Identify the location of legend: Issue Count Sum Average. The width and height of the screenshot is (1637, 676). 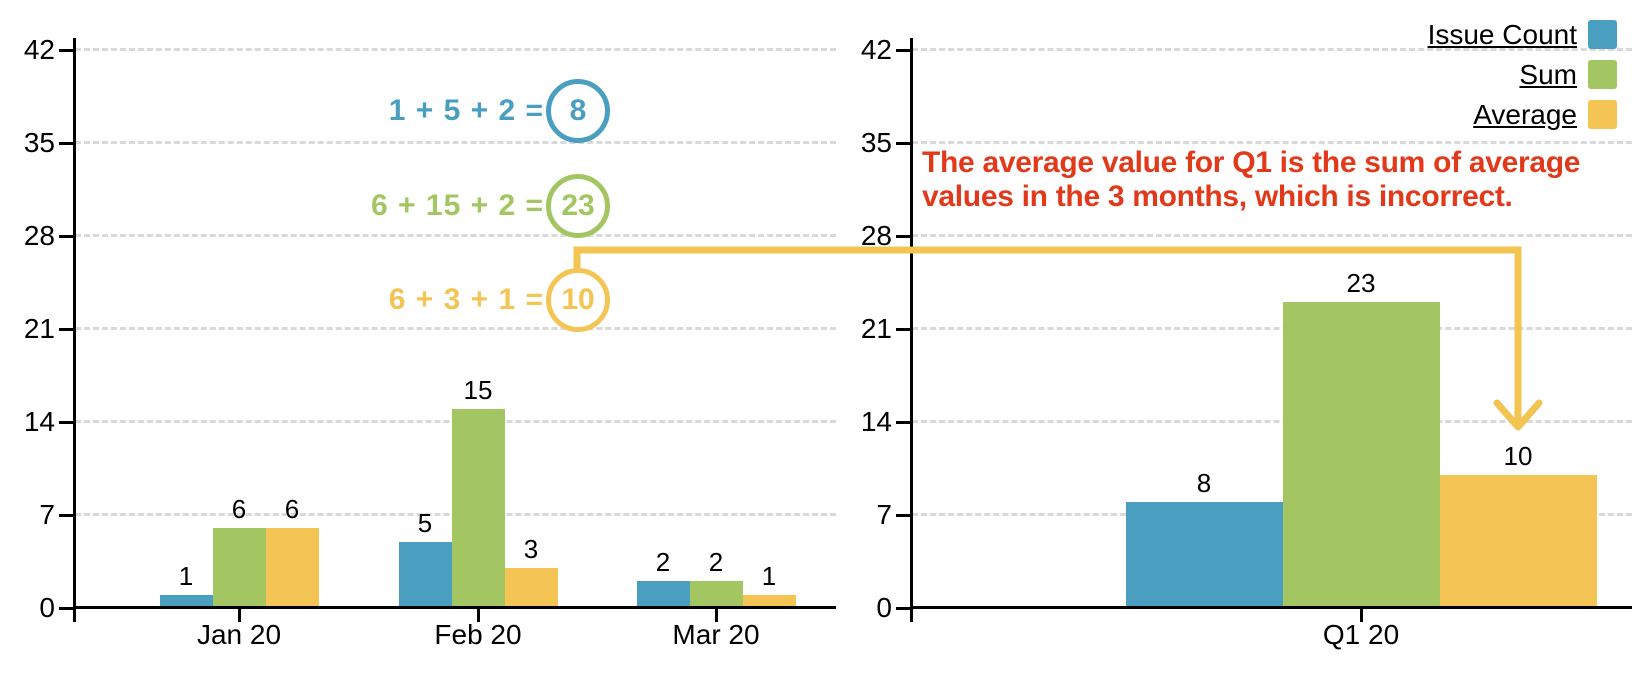
(1522, 78).